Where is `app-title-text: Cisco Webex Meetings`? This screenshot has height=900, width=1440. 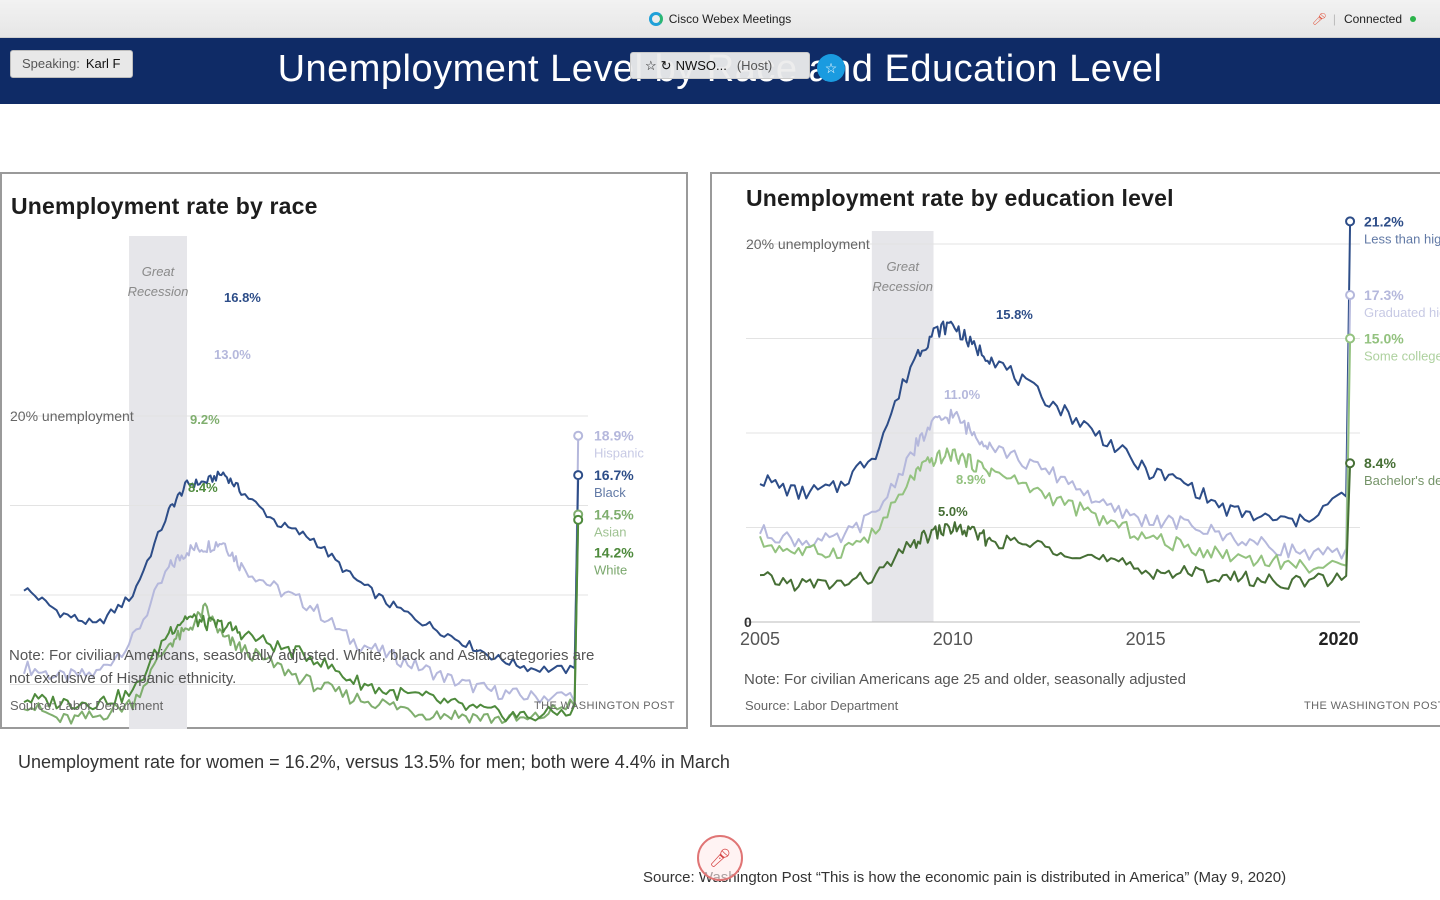
app-title-text: Cisco Webex Meetings is located at coordinates (730, 19).